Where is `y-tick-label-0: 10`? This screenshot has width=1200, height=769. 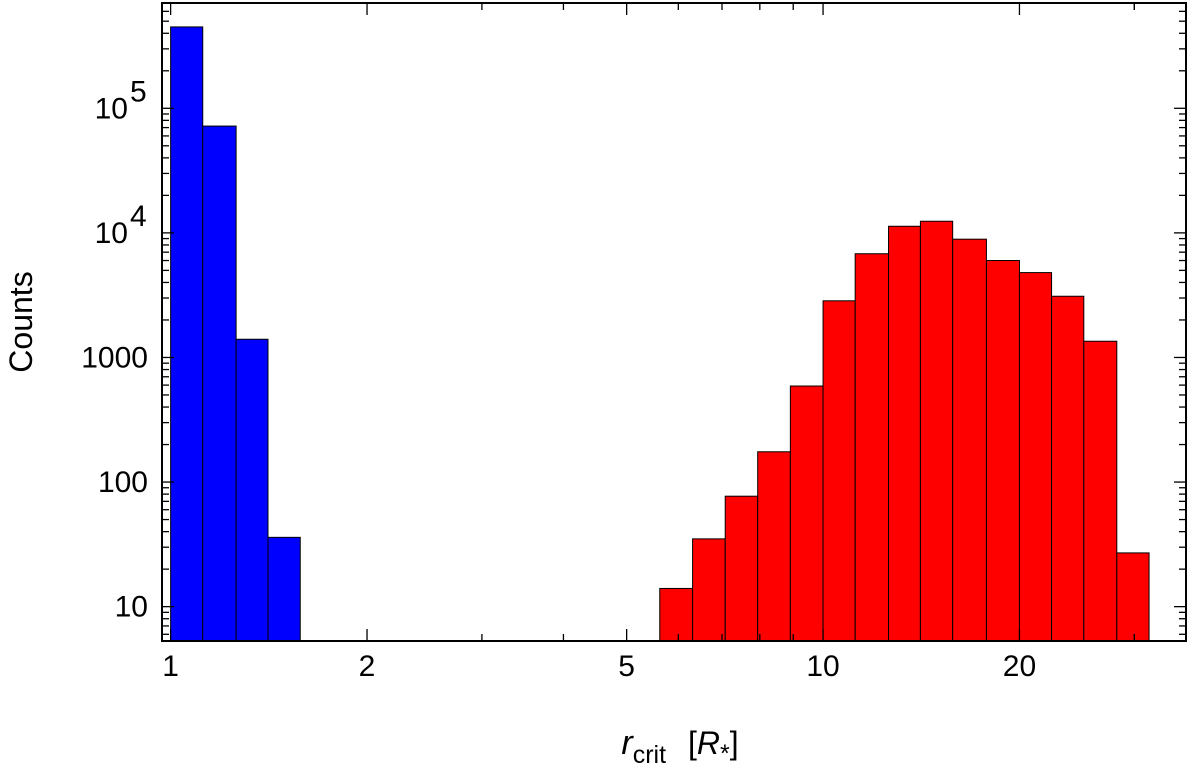 y-tick-label-0: 10 is located at coordinates (131, 607).